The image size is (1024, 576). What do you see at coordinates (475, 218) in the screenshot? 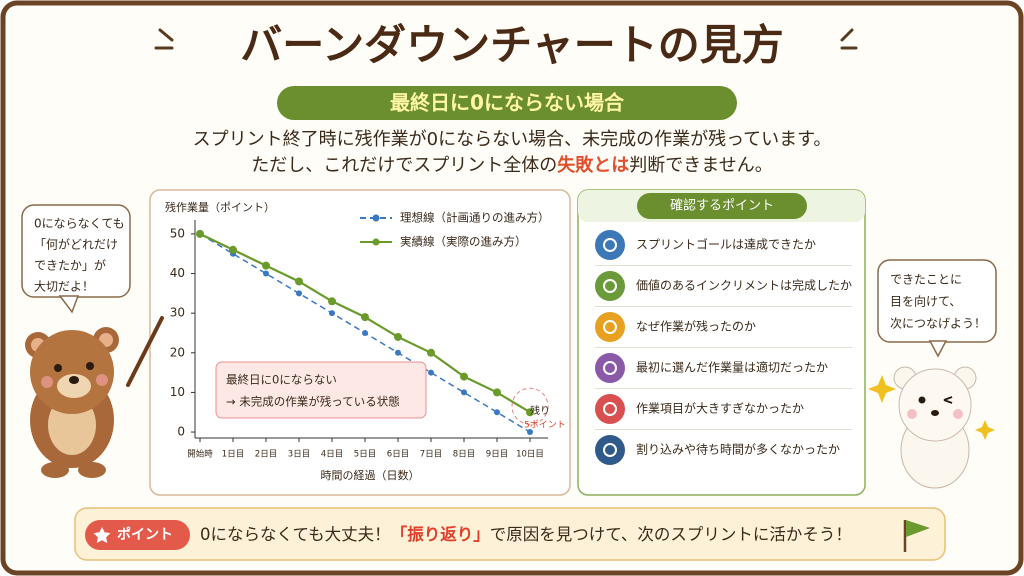
I see `legend-label: 理想線（計画通りの進み方）` at bounding box center [475, 218].